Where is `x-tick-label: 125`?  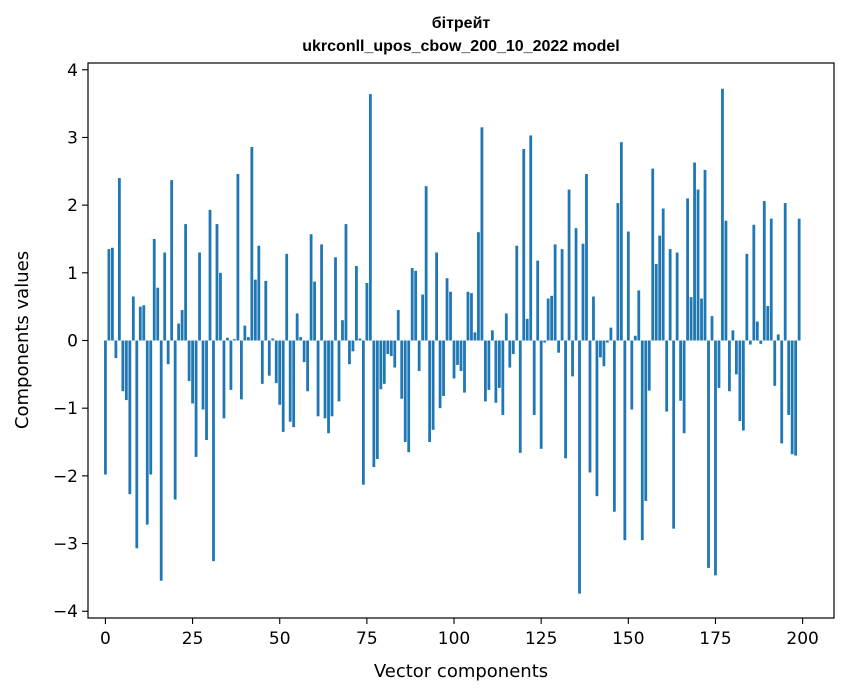
x-tick-label: 125 is located at coordinates (541, 639).